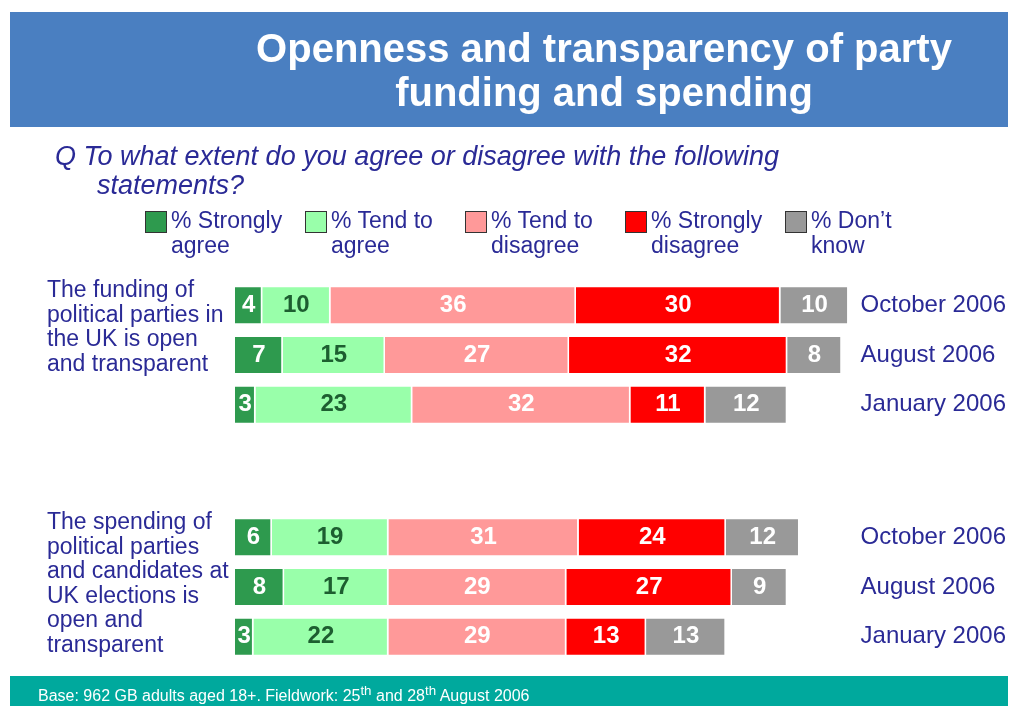 Image resolution: width=1010 pixels, height=706 pixels. What do you see at coordinates (334, 403) in the screenshot?
I see `data-label: 23` at bounding box center [334, 403].